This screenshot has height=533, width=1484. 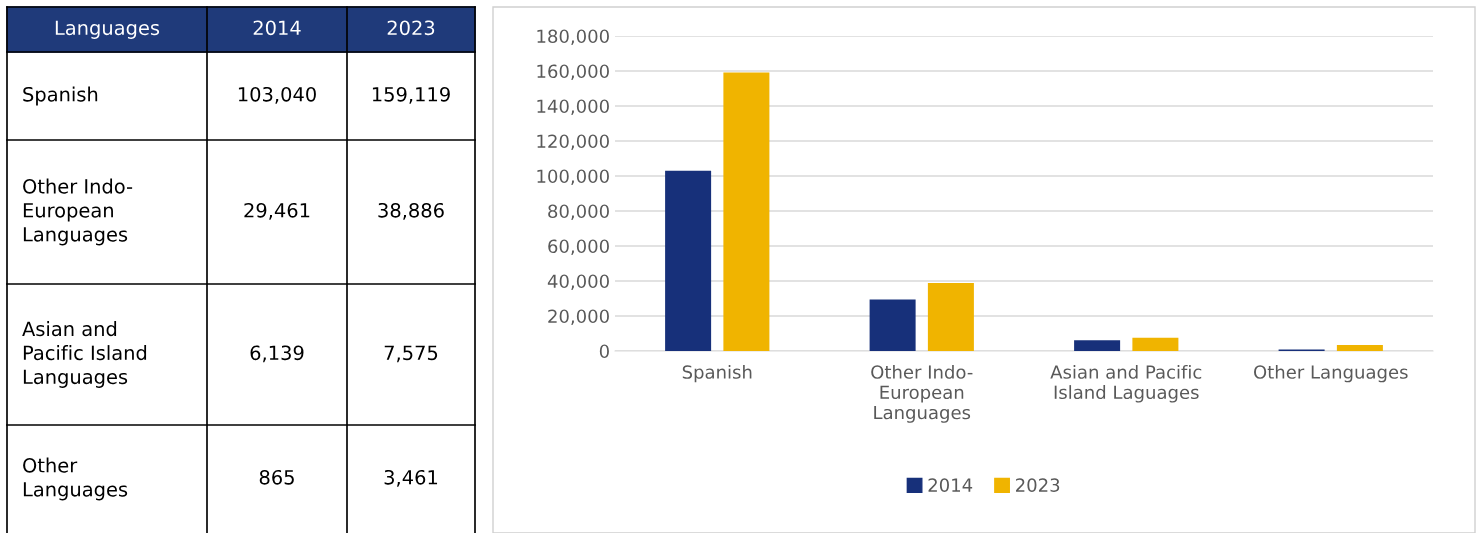 What do you see at coordinates (573, 37) in the screenshot?
I see `y-tick-label: 180,000` at bounding box center [573, 37].